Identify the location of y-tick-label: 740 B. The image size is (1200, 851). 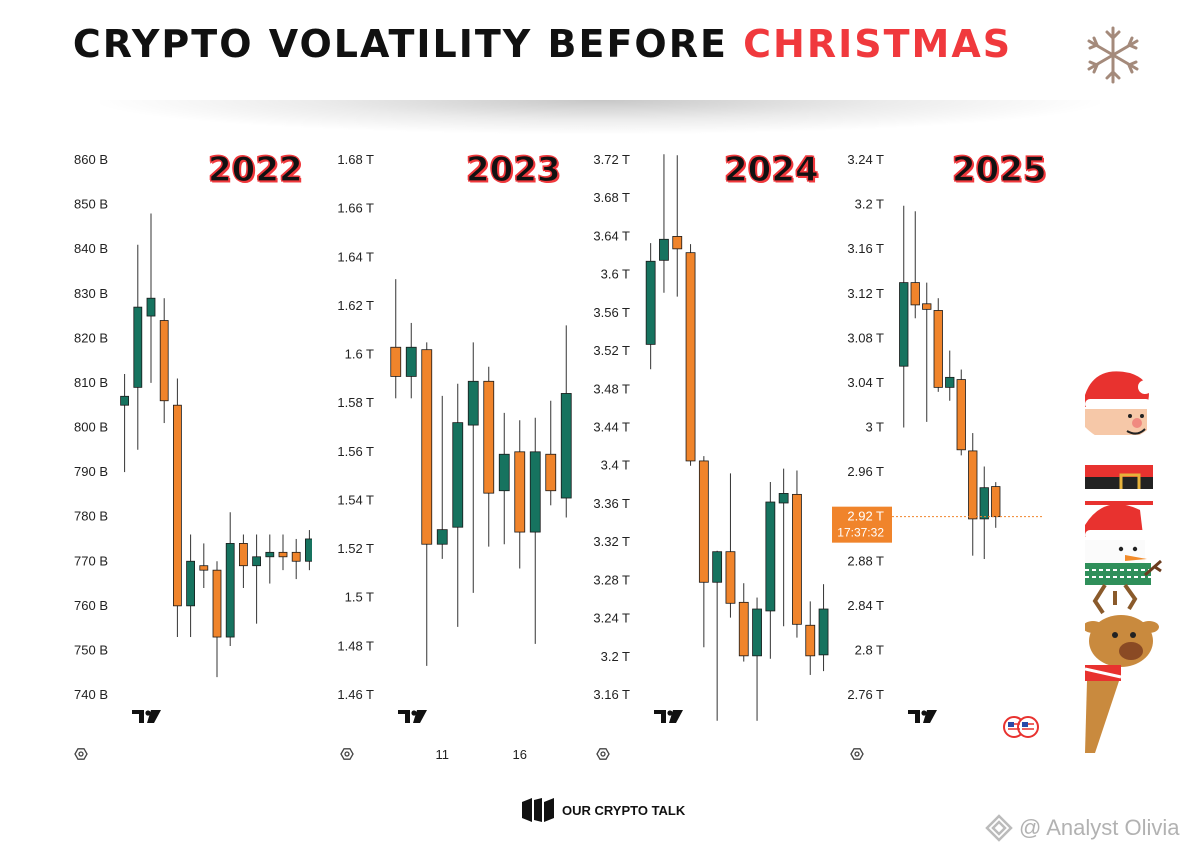
(91, 694).